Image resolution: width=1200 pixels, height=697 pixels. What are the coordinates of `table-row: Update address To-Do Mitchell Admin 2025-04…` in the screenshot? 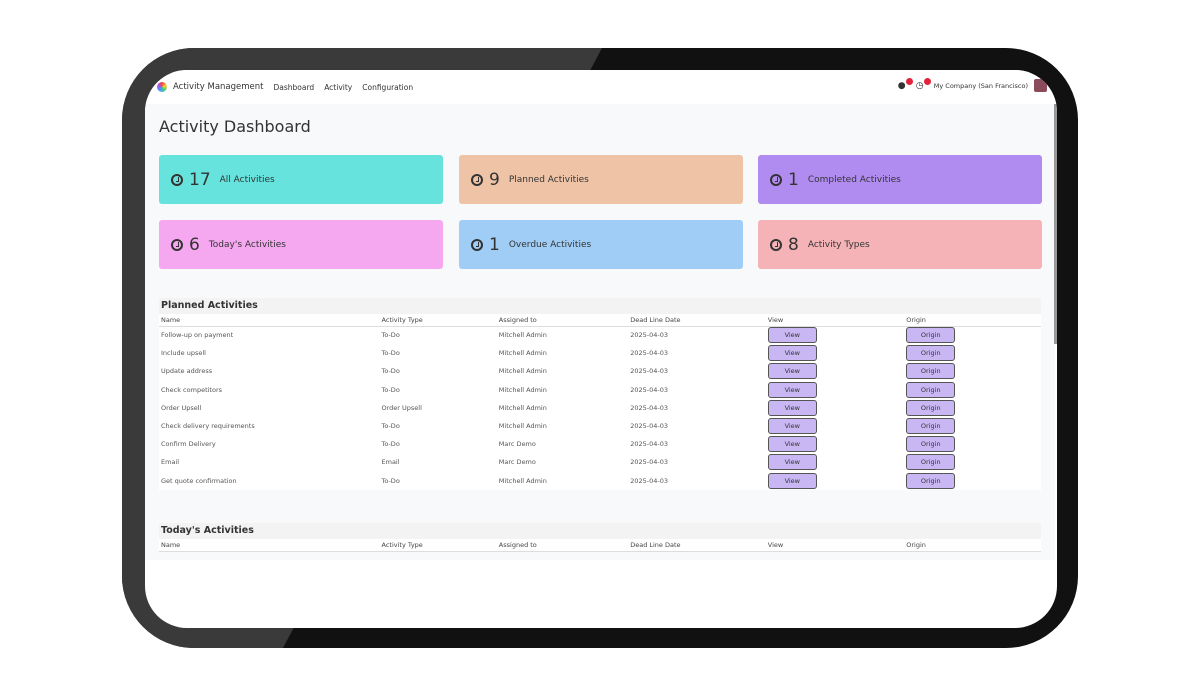 It's located at (600, 371).